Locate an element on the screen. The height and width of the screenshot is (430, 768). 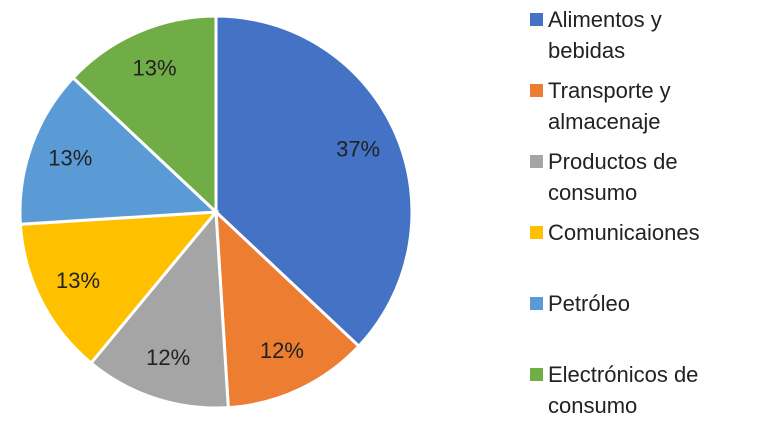
legend-item: Alimentos y bebidas is located at coordinates (645, 39).